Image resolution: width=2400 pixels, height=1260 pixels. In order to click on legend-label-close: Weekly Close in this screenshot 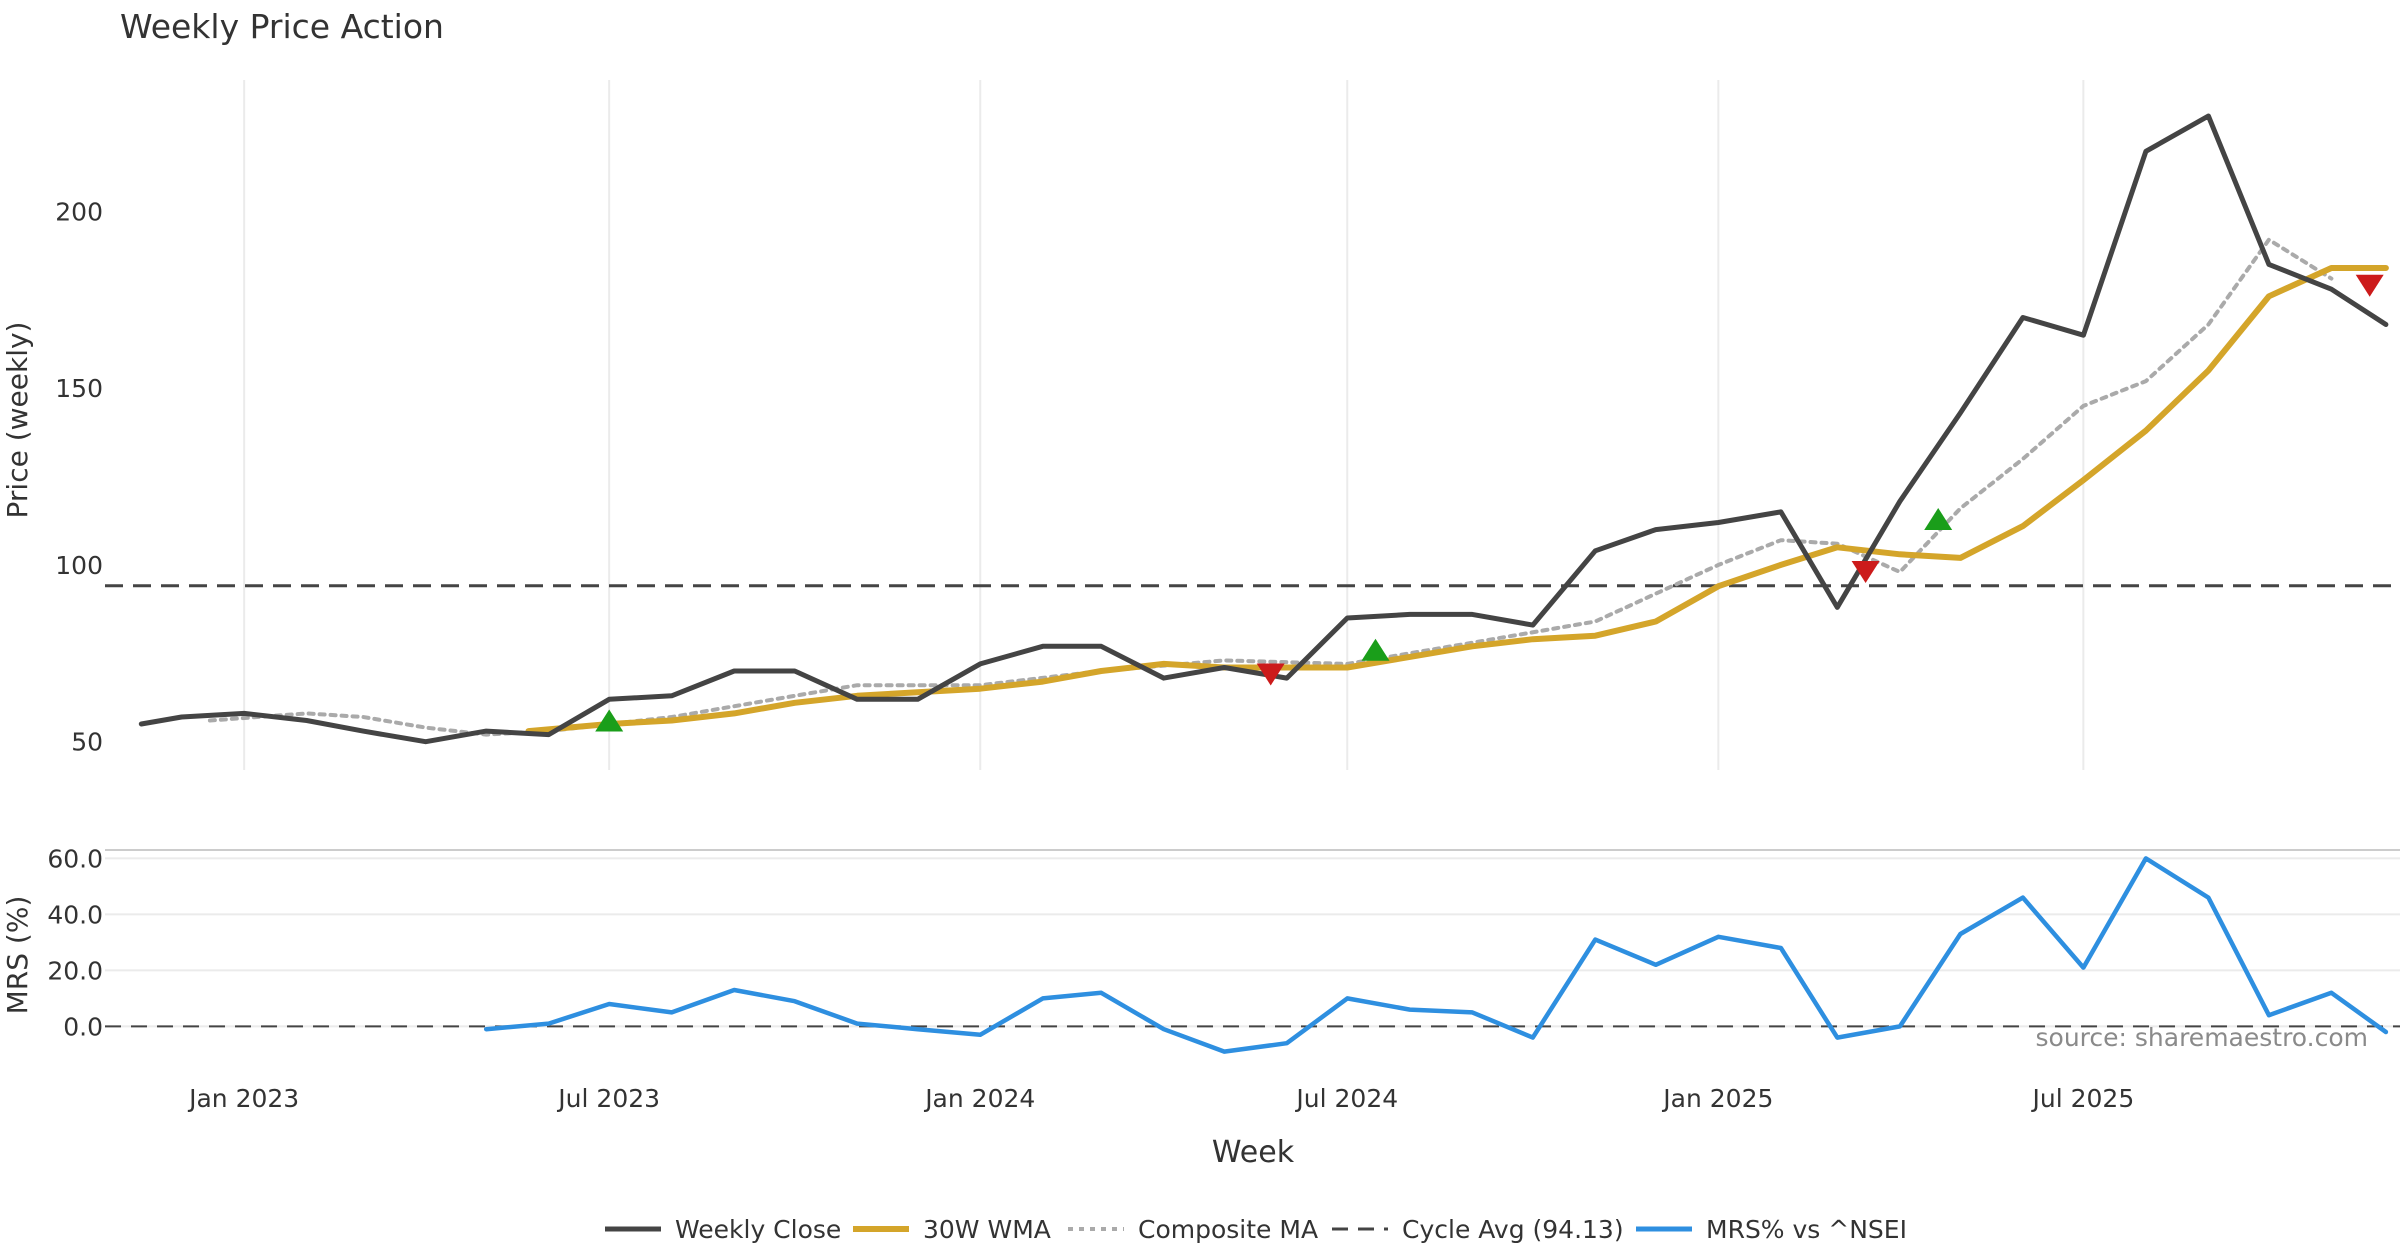, I will do `click(758, 1229)`.